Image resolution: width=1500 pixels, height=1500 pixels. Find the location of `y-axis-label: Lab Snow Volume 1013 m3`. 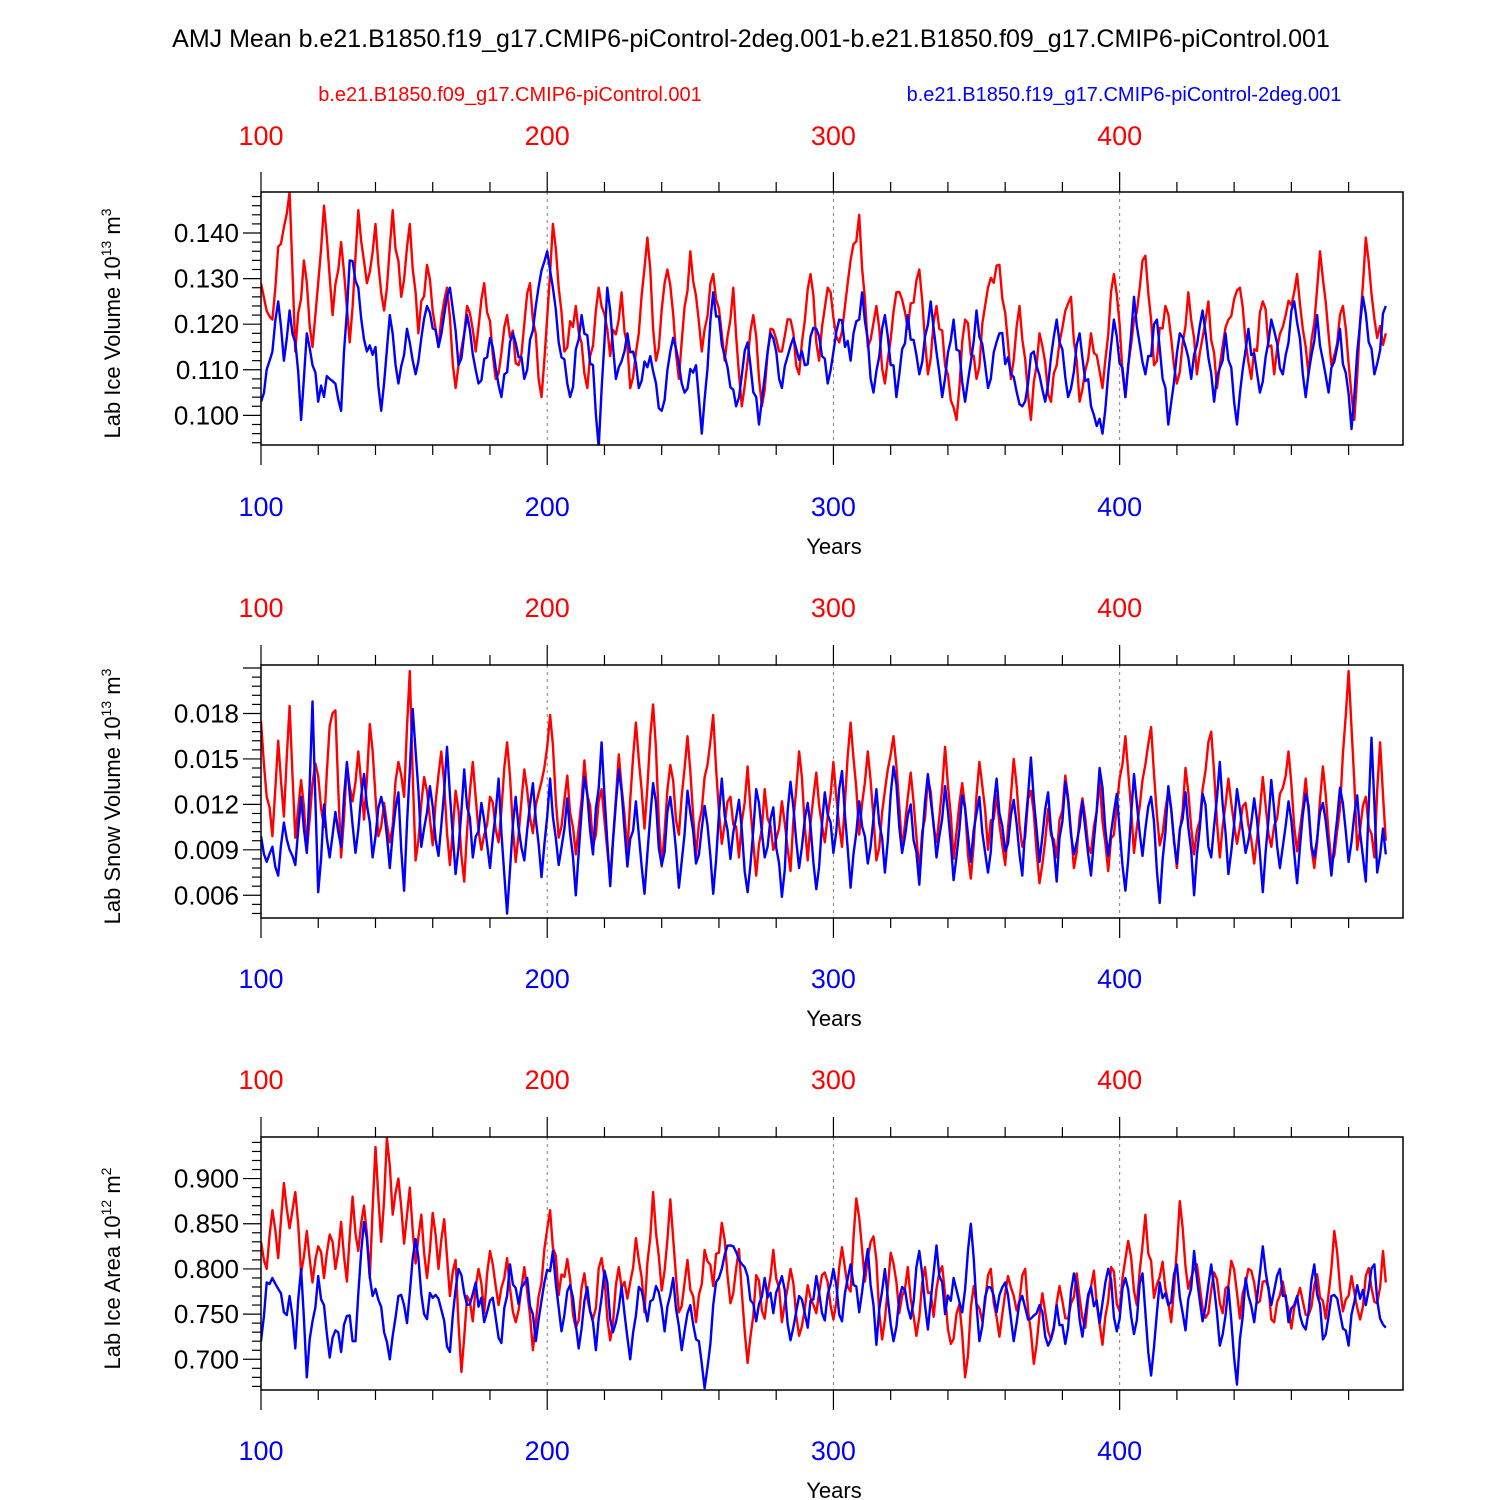

y-axis-label: Lab Snow Volume 1013 m3 is located at coordinates (111, 796).